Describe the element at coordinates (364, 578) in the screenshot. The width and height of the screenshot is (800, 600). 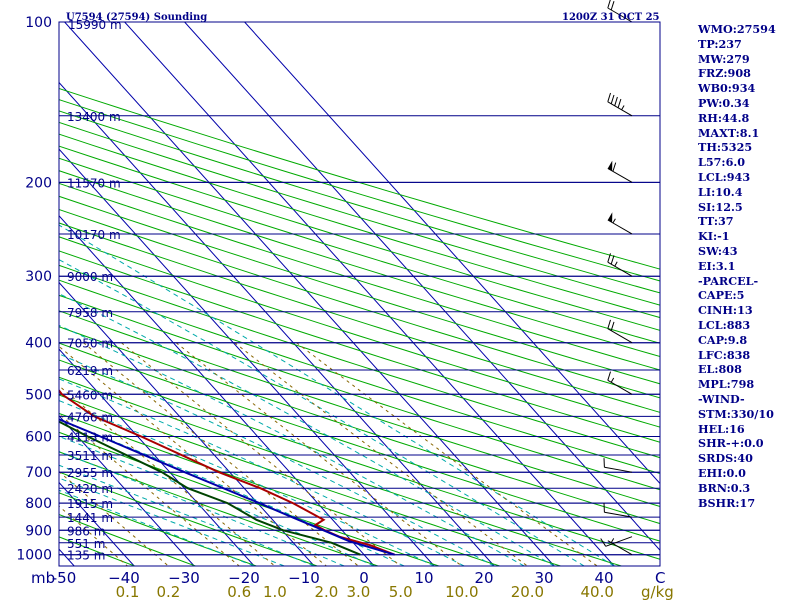
I see `temperature-tick-label: 0` at that location.